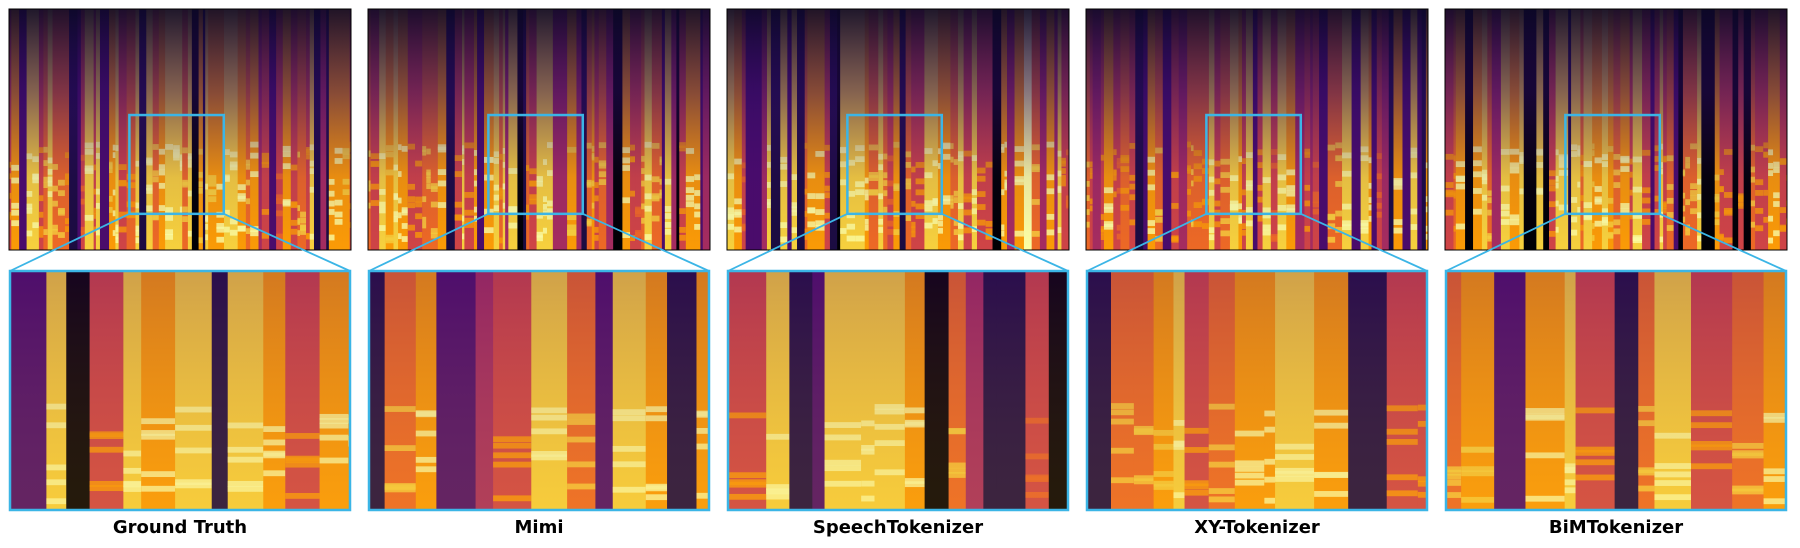 This screenshot has height=548, width=1800. Describe the element at coordinates (538, 527) in the screenshot. I see `panel-label: Mimi` at that location.